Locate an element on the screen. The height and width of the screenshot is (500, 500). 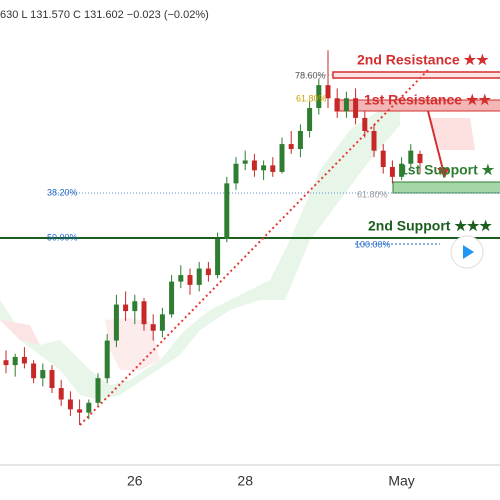
resistance-2-zone is located at coordinates (416, 75).